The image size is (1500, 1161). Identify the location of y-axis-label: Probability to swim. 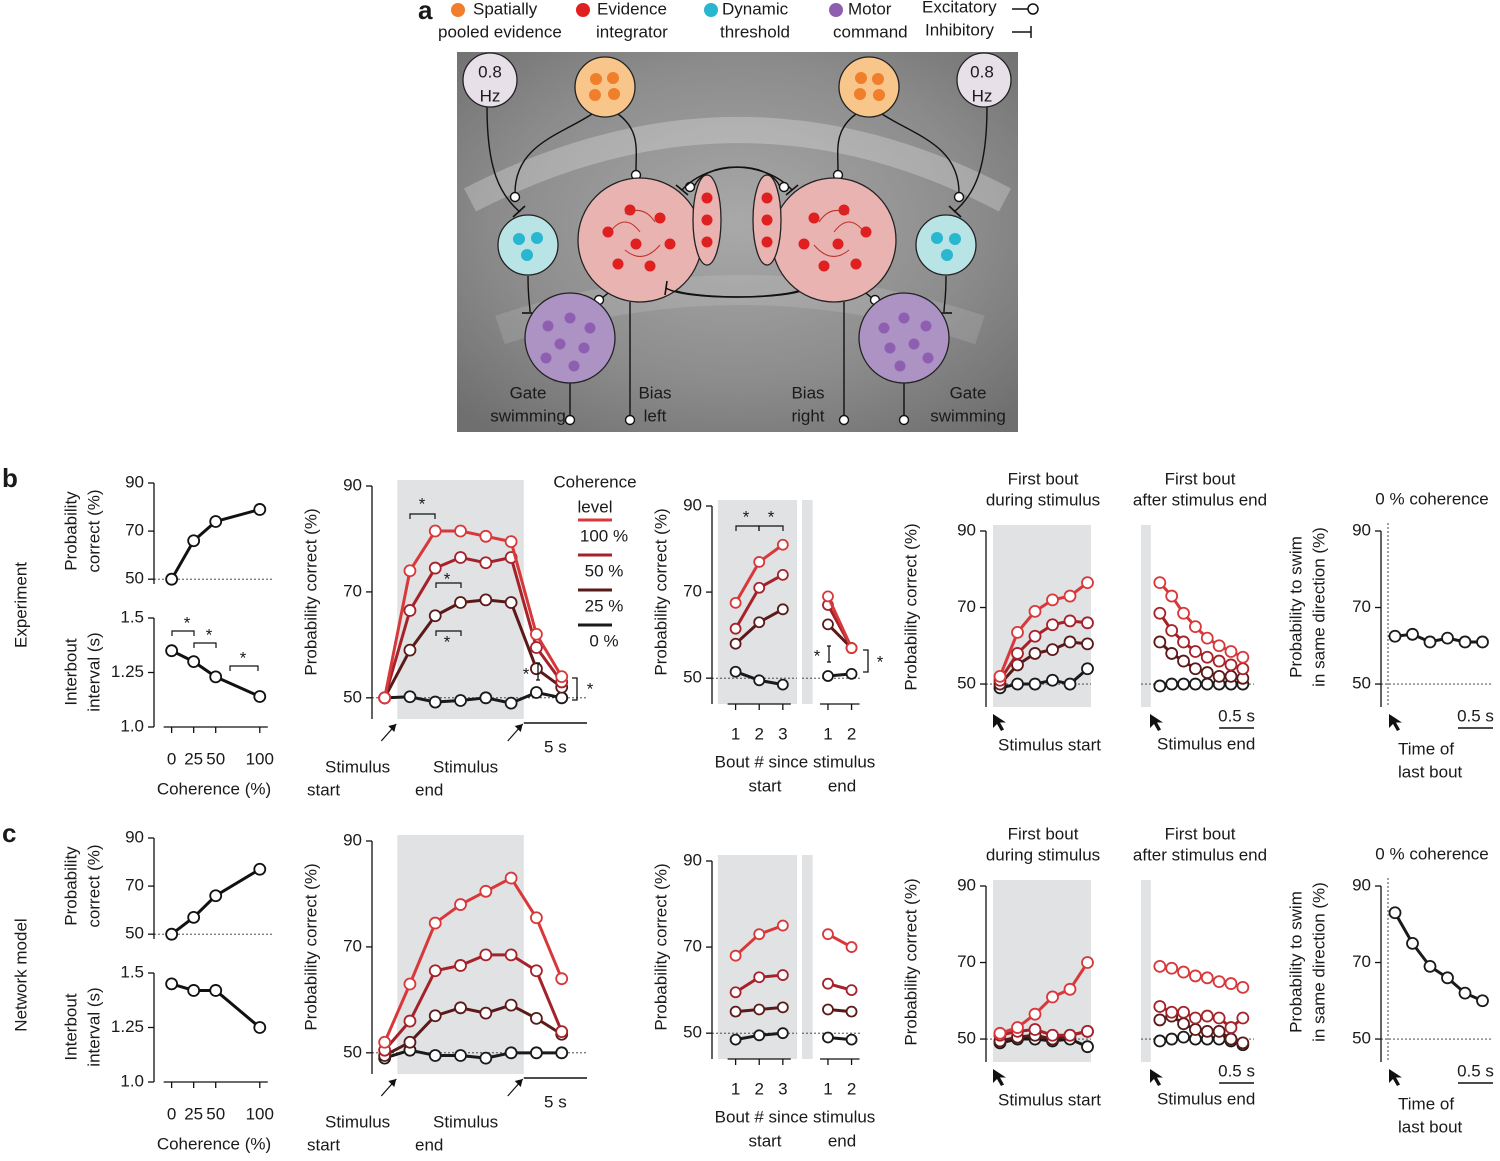
(1295, 607).